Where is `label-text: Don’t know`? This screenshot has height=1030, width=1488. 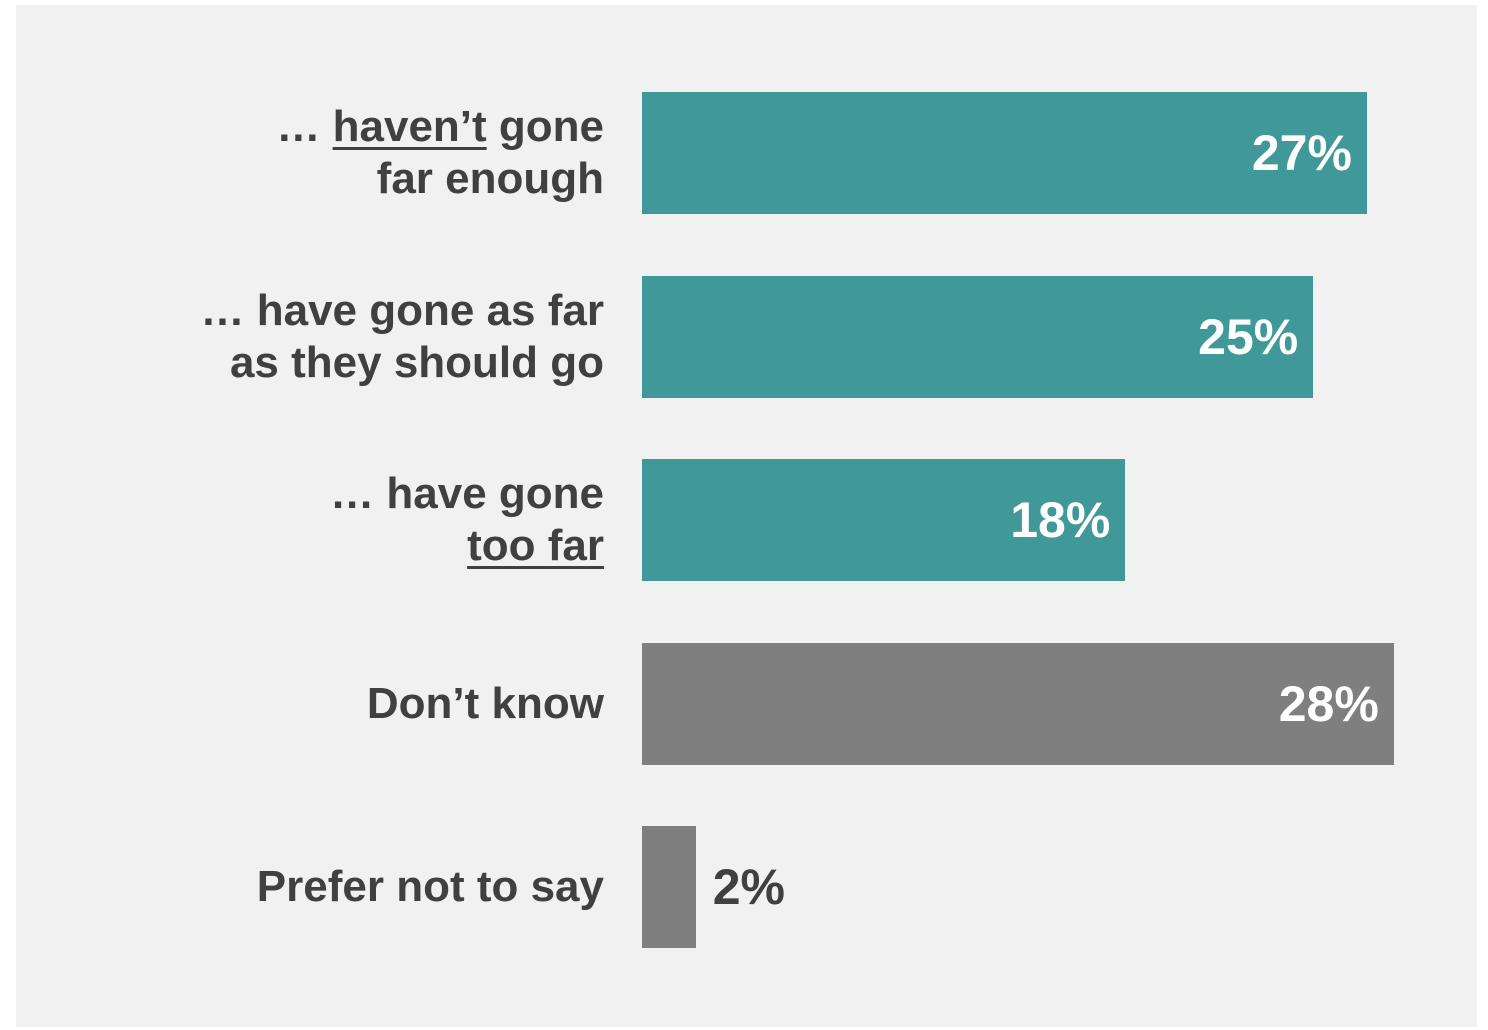
label-text: Don’t know is located at coordinates (485, 703).